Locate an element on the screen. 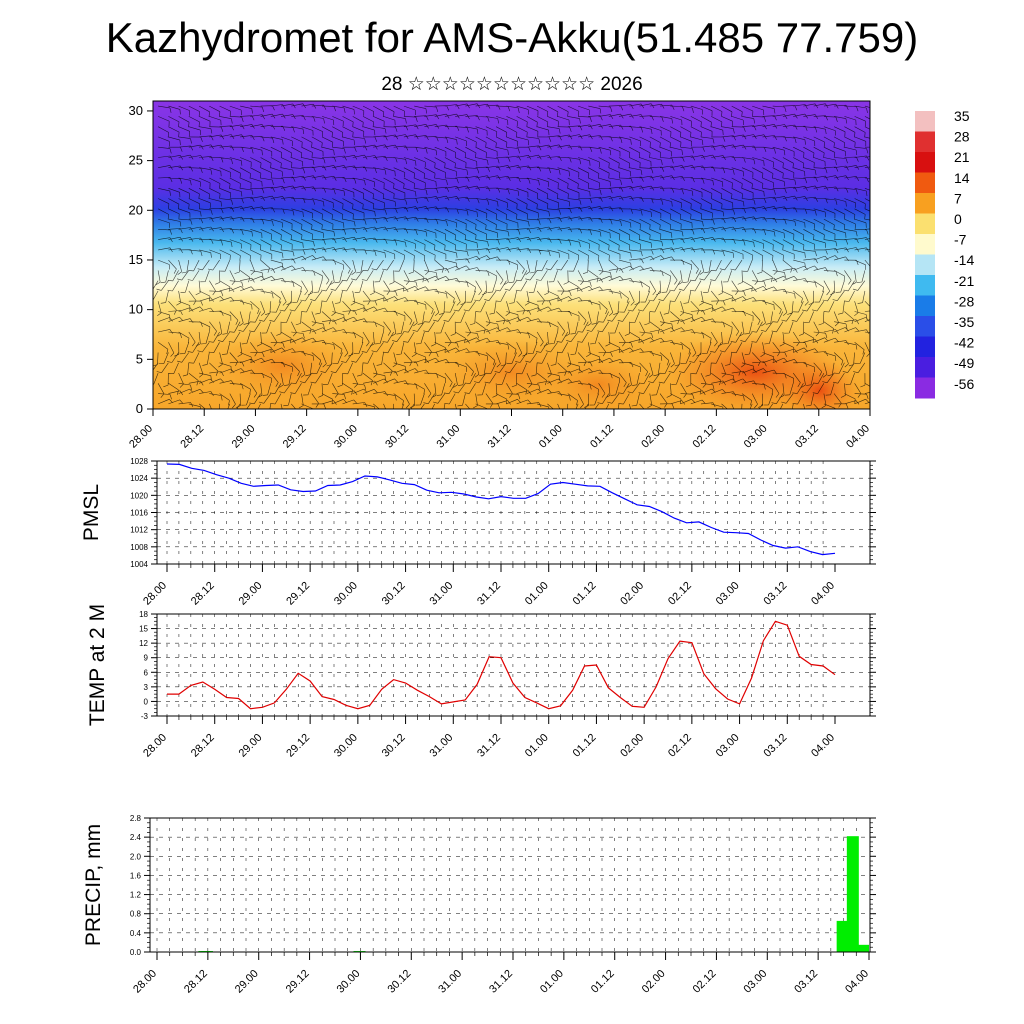 The width and height of the screenshot is (1024, 1024). page-title: Kazhydromet for AMS-Akku(51.485 77.759) is located at coordinates (512, 37).